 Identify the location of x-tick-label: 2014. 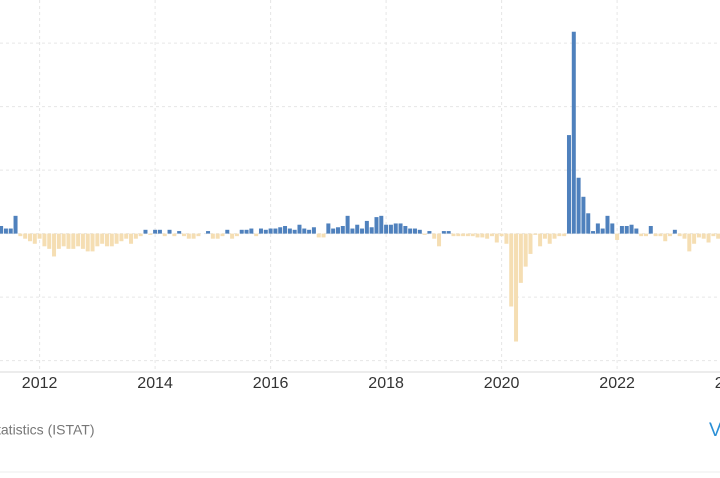
(155, 383).